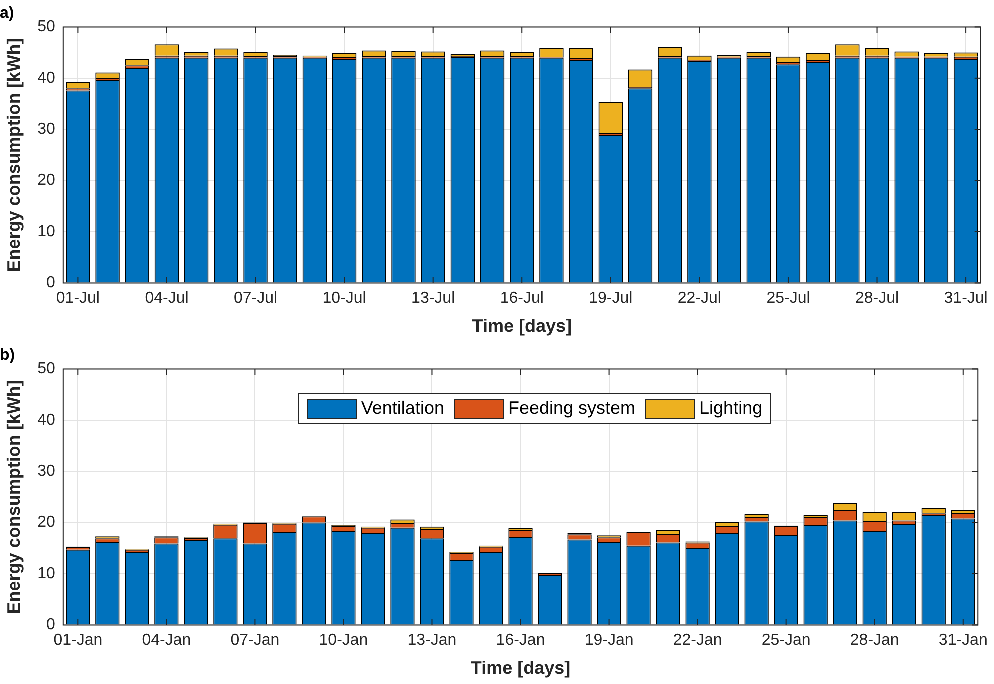 The width and height of the screenshot is (994, 684). Describe the element at coordinates (434, 299) in the screenshot. I see `x-tick-label: 13-Jul` at that location.